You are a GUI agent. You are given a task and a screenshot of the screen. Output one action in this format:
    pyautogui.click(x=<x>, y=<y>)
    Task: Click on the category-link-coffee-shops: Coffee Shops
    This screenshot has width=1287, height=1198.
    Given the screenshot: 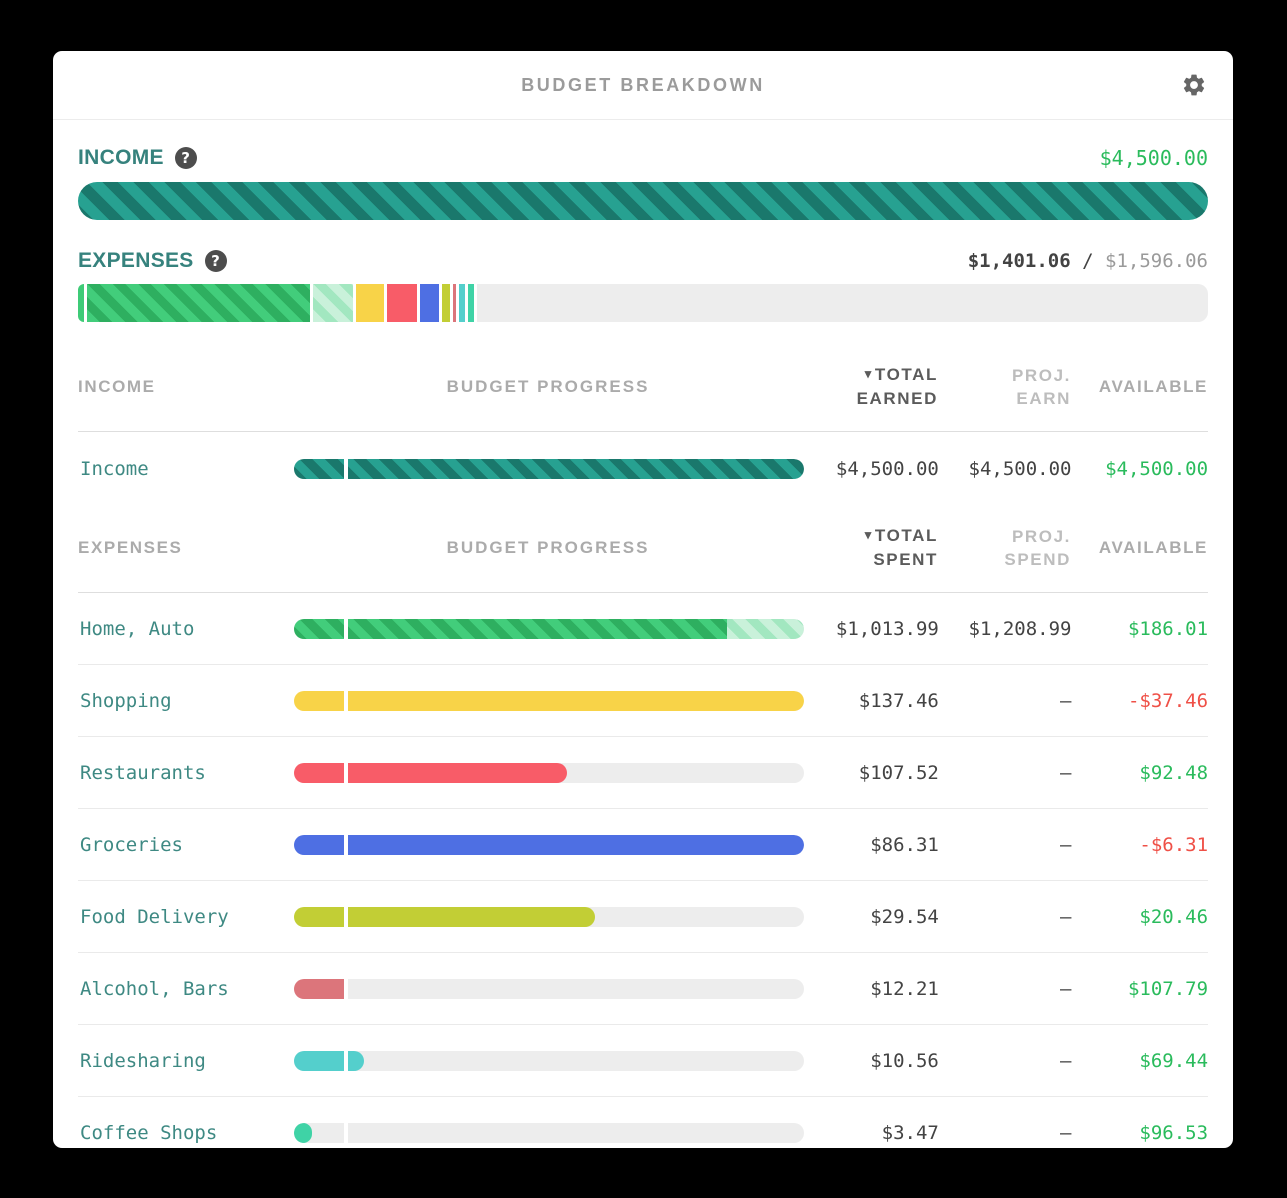 What is the action you would take?
    pyautogui.click(x=149, y=1132)
    